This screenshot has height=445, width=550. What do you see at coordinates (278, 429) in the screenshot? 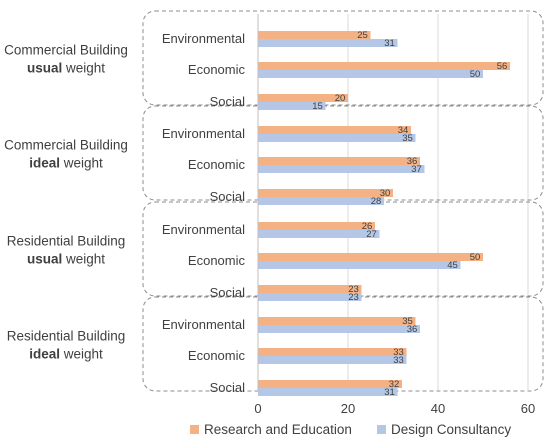
I see `legend-label-research-education: Research and Education` at bounding box center [278, 429].